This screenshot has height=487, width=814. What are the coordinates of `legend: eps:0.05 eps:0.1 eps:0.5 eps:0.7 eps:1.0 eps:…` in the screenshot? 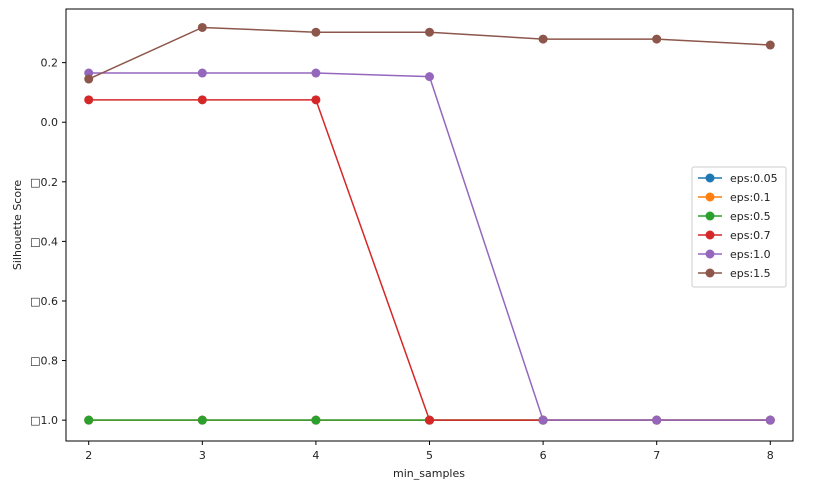 It's located at (739, 227).